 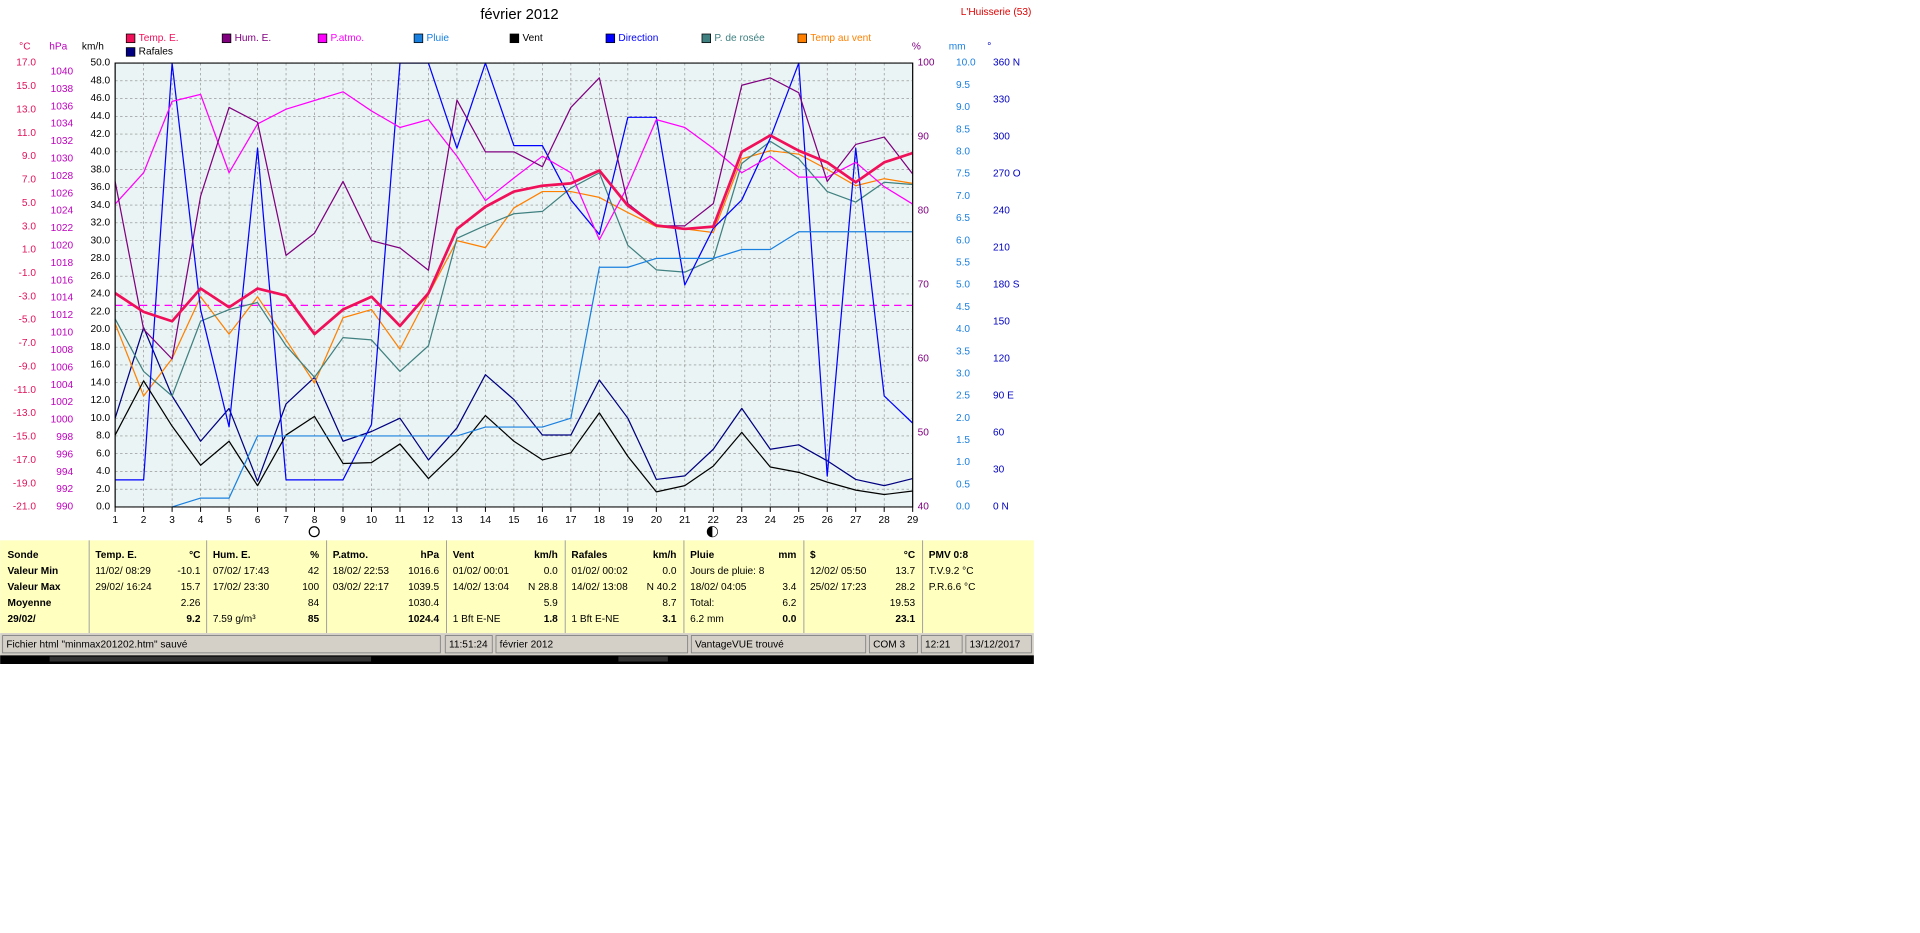 I want to click on column-unit: hPa, so click(x=430, y=555).